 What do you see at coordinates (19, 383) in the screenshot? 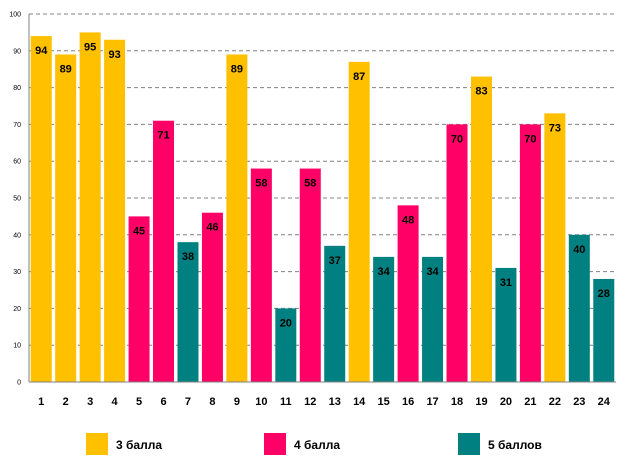
I see `y-tick-label: 0` at bounding box center [19, 383].